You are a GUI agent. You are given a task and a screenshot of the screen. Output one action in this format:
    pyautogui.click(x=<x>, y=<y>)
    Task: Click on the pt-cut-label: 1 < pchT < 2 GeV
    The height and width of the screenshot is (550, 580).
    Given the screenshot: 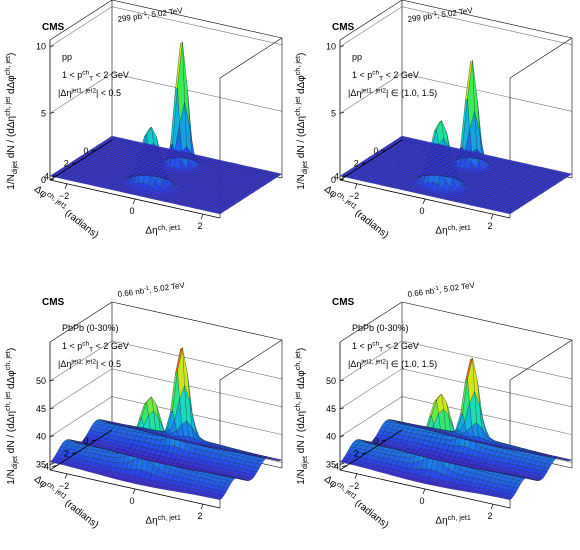 What is the action you would take?
    pyautogui.click(x=385, y=76)
    